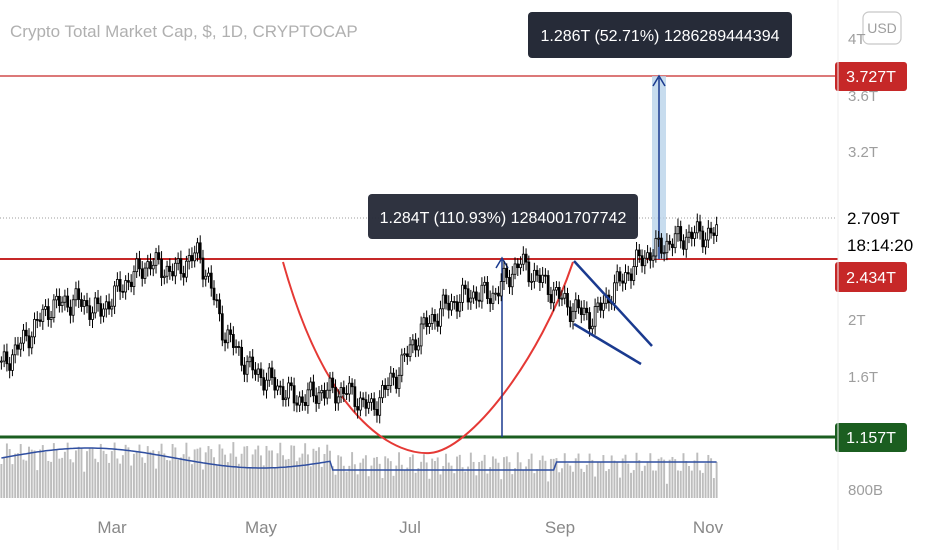 The height and width of the screenshot is (550, 932). I want to click on price-label-current: 2.709T 18:14:20, so click(875, 230).